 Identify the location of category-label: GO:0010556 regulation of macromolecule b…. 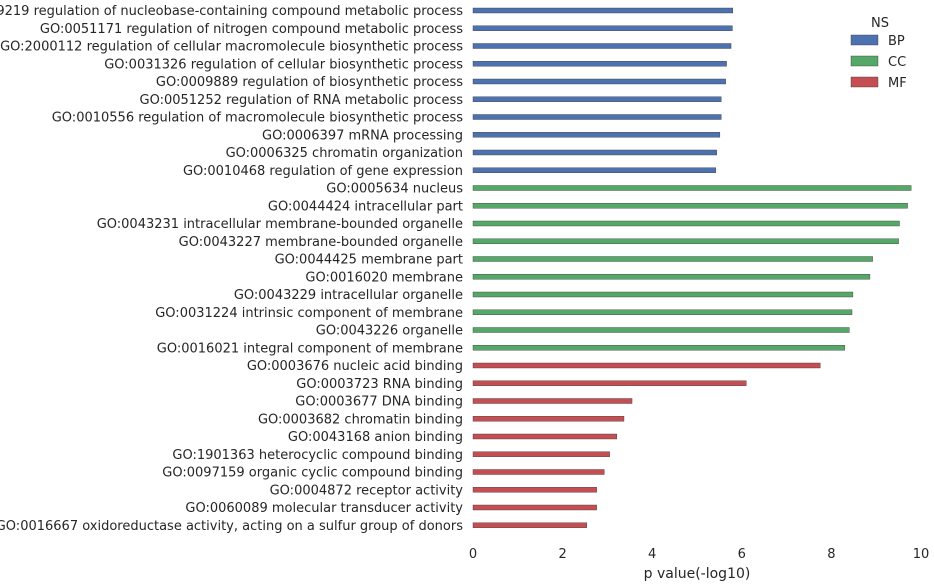
(257, 118).